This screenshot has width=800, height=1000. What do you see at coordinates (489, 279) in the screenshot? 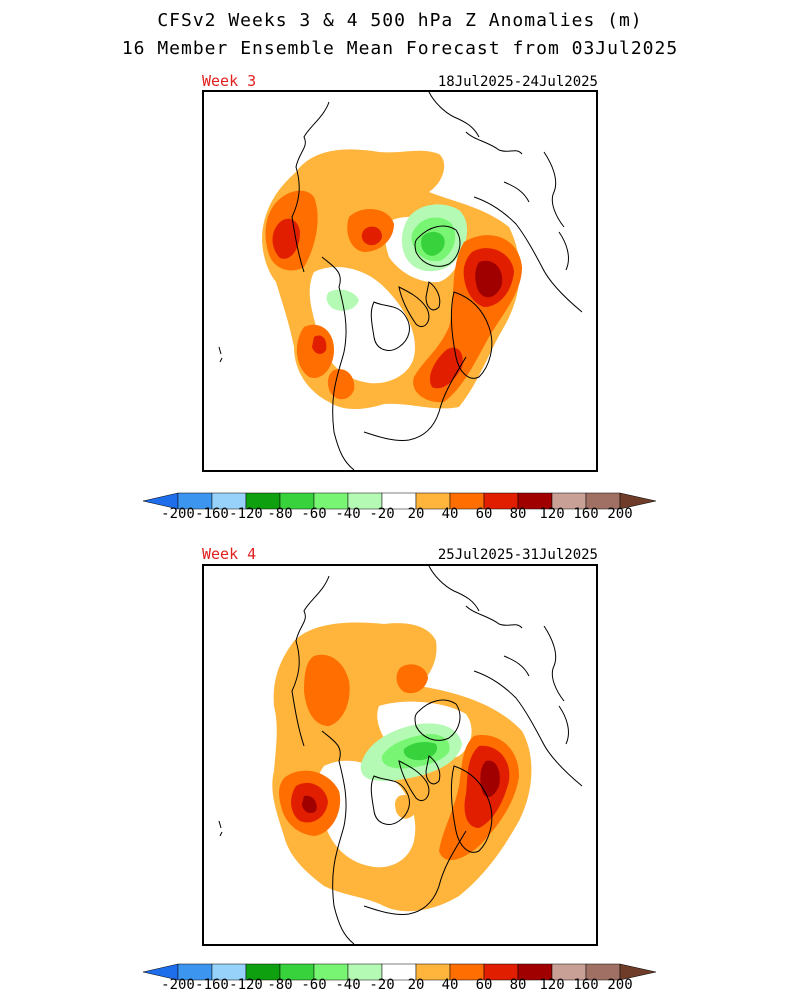
I see `week3-anomaly-80-region` at bounding box center [489, 279].